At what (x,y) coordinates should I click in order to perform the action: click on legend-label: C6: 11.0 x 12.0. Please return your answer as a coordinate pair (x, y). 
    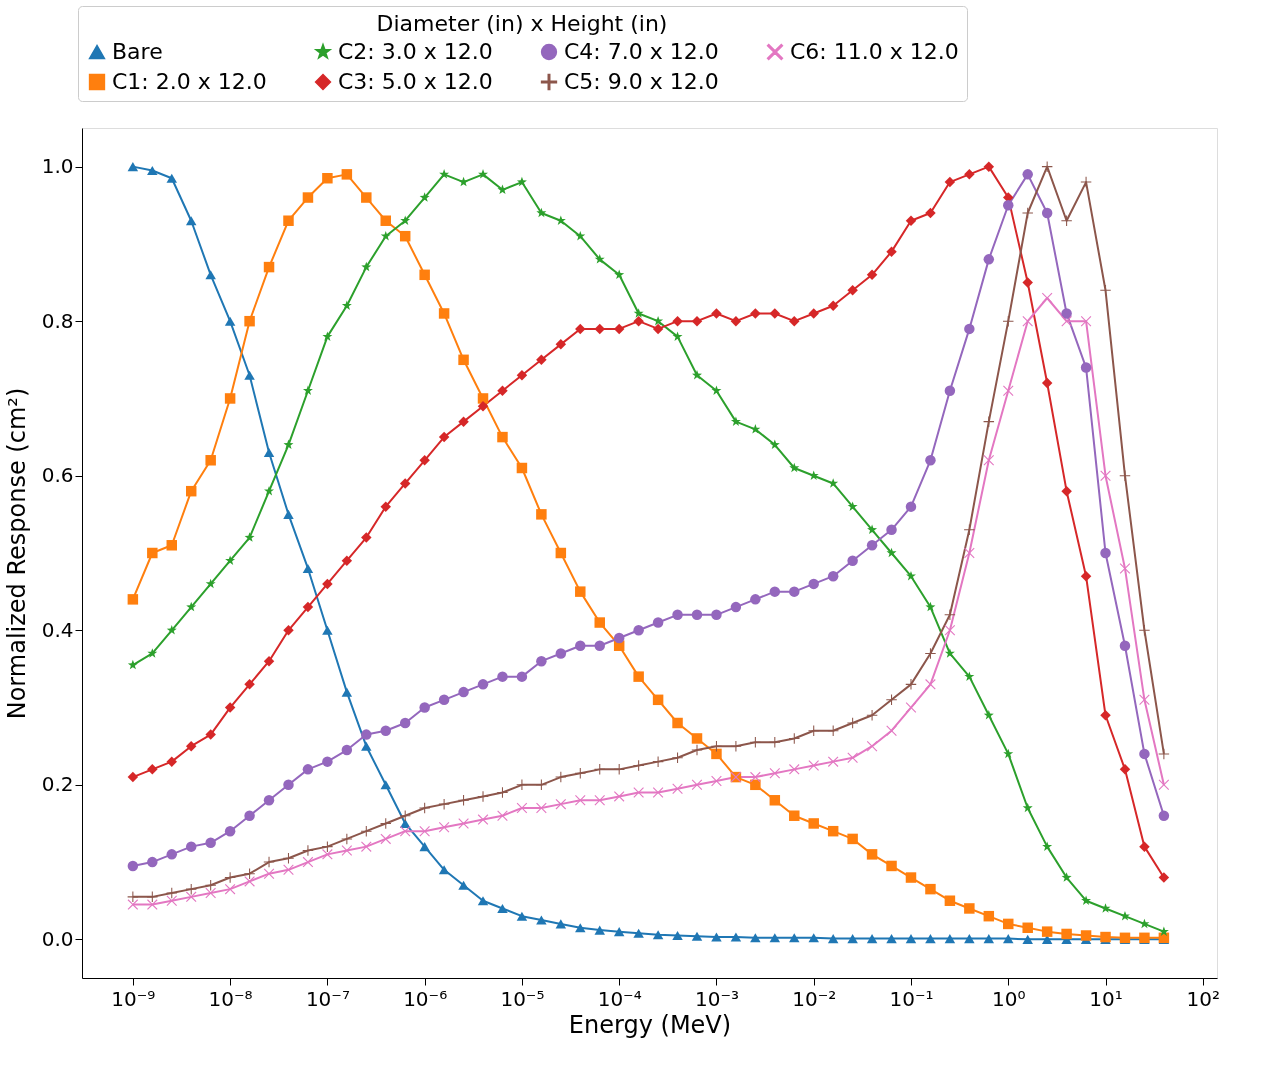
    Looking at the image, I should click on (874, 51).